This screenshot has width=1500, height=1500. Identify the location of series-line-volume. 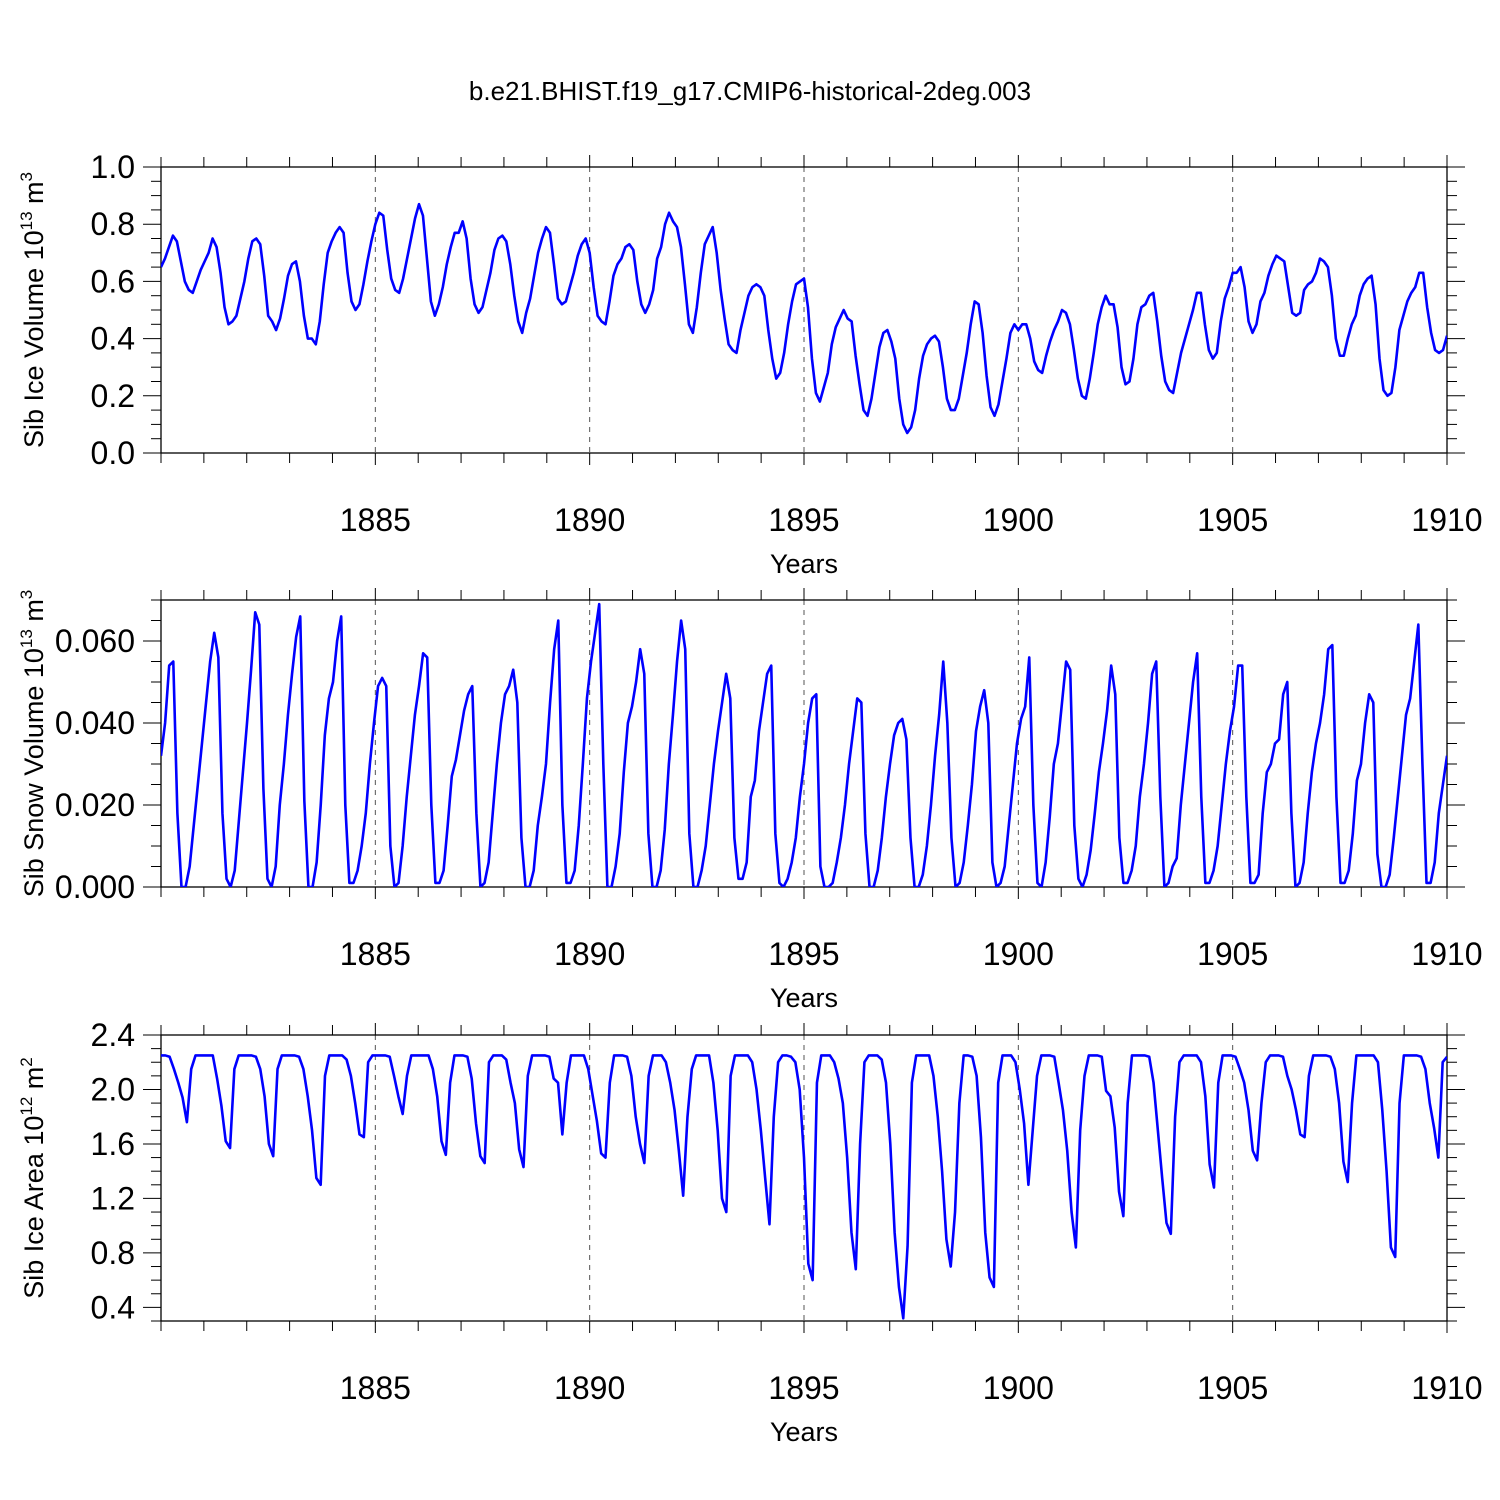
(804, 318).